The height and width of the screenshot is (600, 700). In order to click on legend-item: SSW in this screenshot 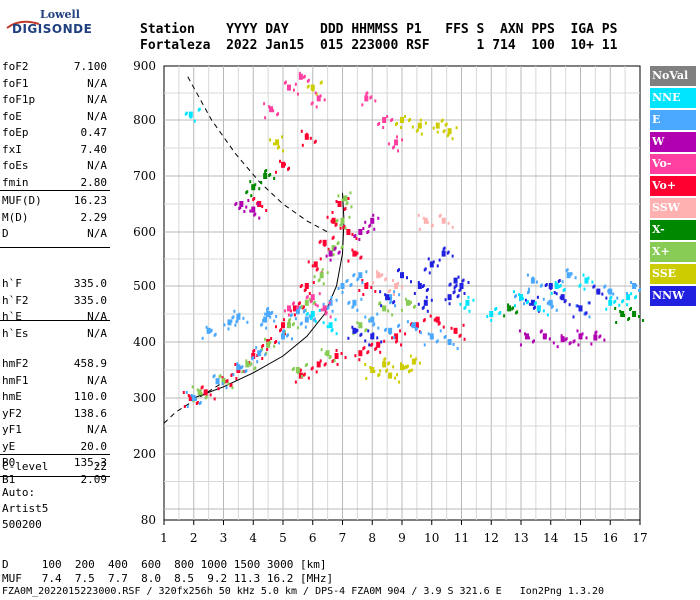, I will do `click(673, 208)`.